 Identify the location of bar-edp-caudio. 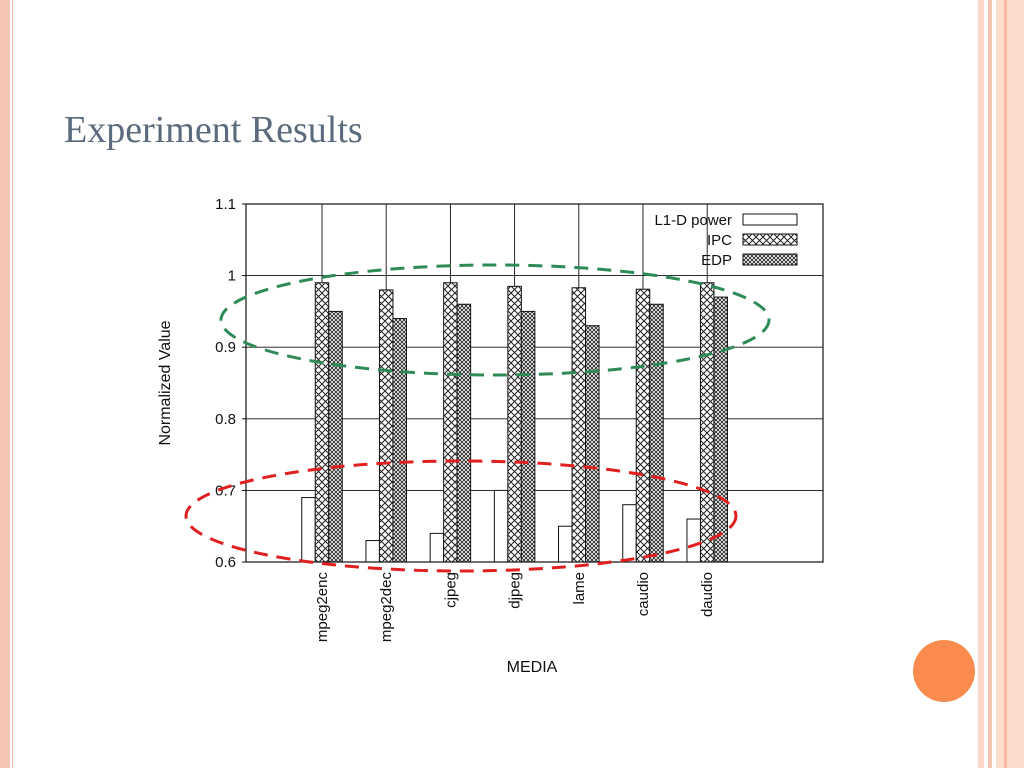
(656, 433).